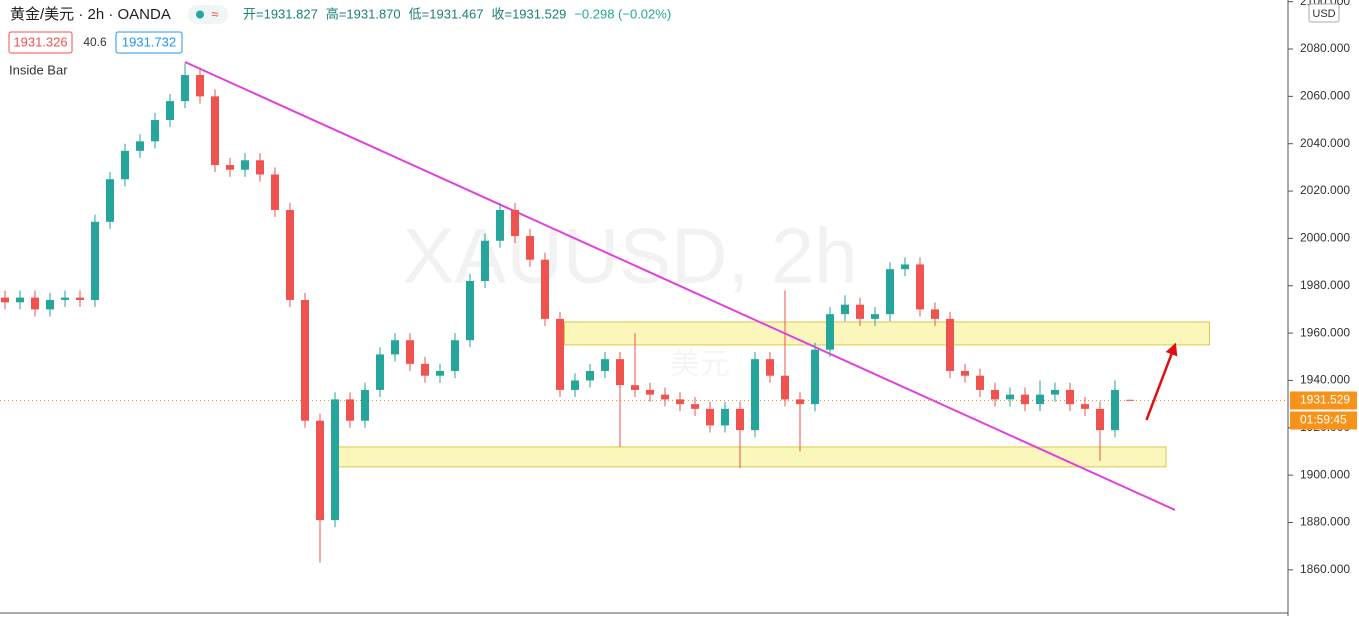 The image size is (1359, 621). I want to click on ohlc-value: 高=1931.870, so click(363, 13).